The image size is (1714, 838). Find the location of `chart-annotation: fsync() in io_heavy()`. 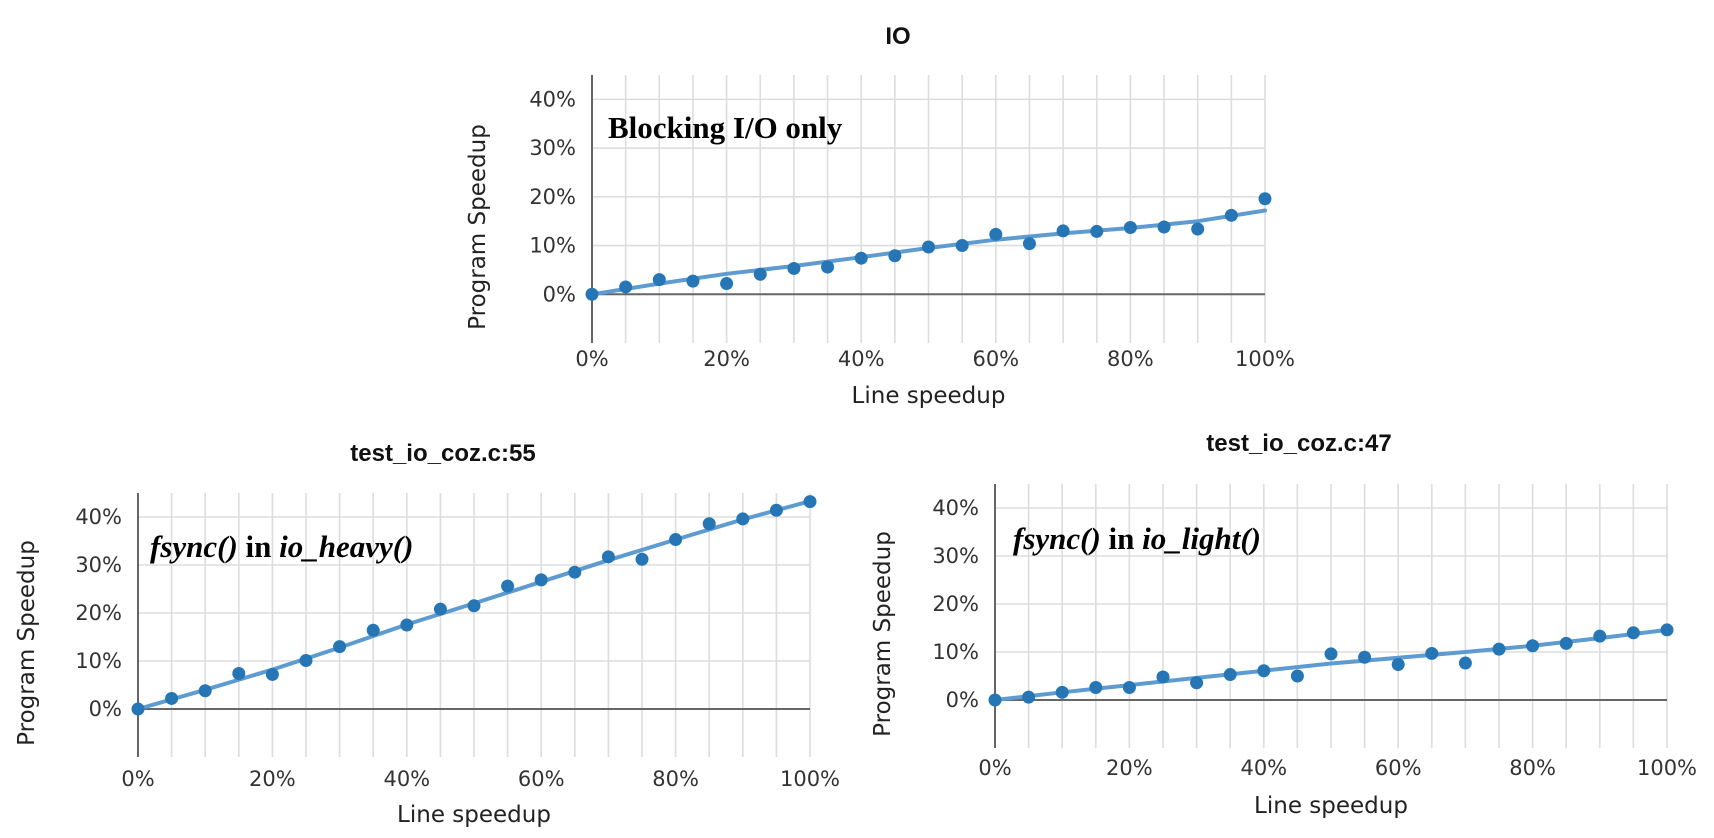

chart-annotation: fsync() in io_heavy() is located at coordinates (281, 546).